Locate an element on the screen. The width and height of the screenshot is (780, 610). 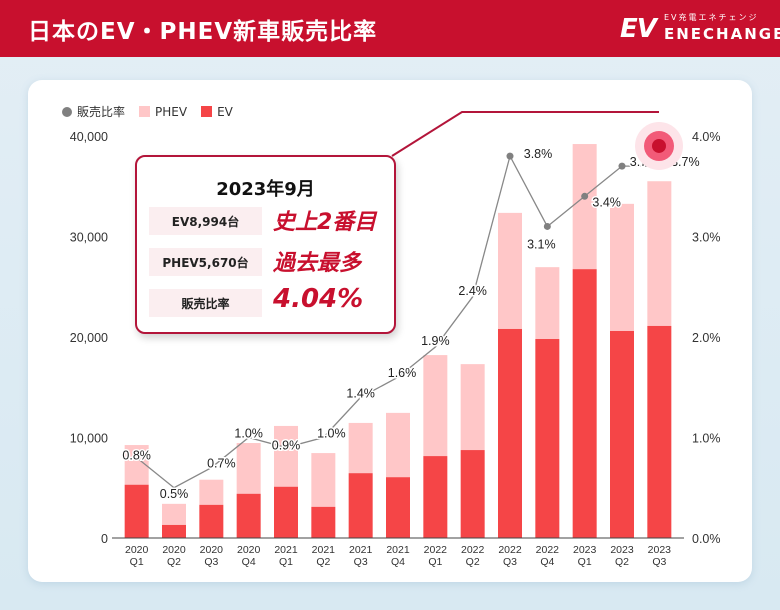
ratio-data-label: 1.4% is located at coordinates (360, 393).